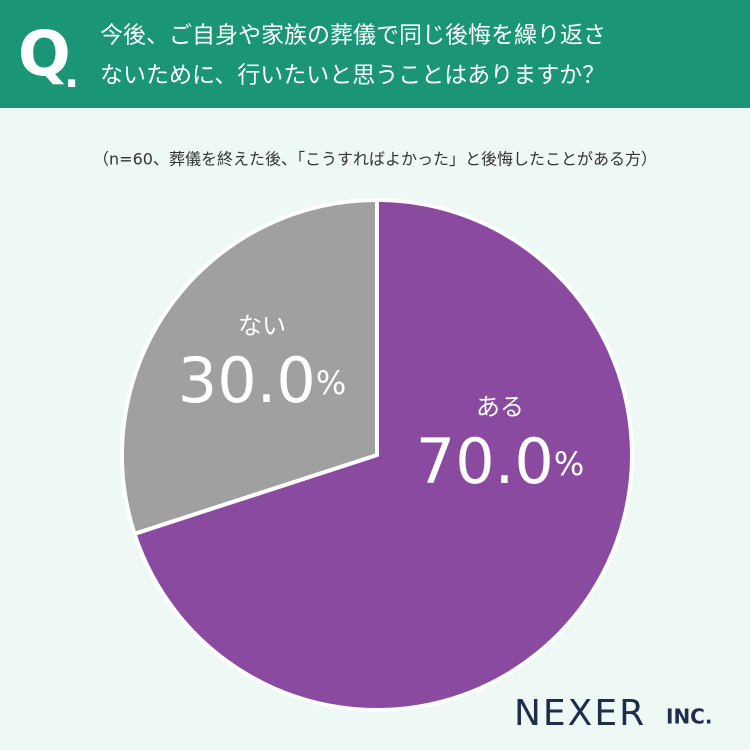 The width and height of the screenshot is (750, 750). Describe the element at coordinates (352, 76) in the screenshot. I see `question-line: ないために、行いたいと思うことはありますか？` at that location.